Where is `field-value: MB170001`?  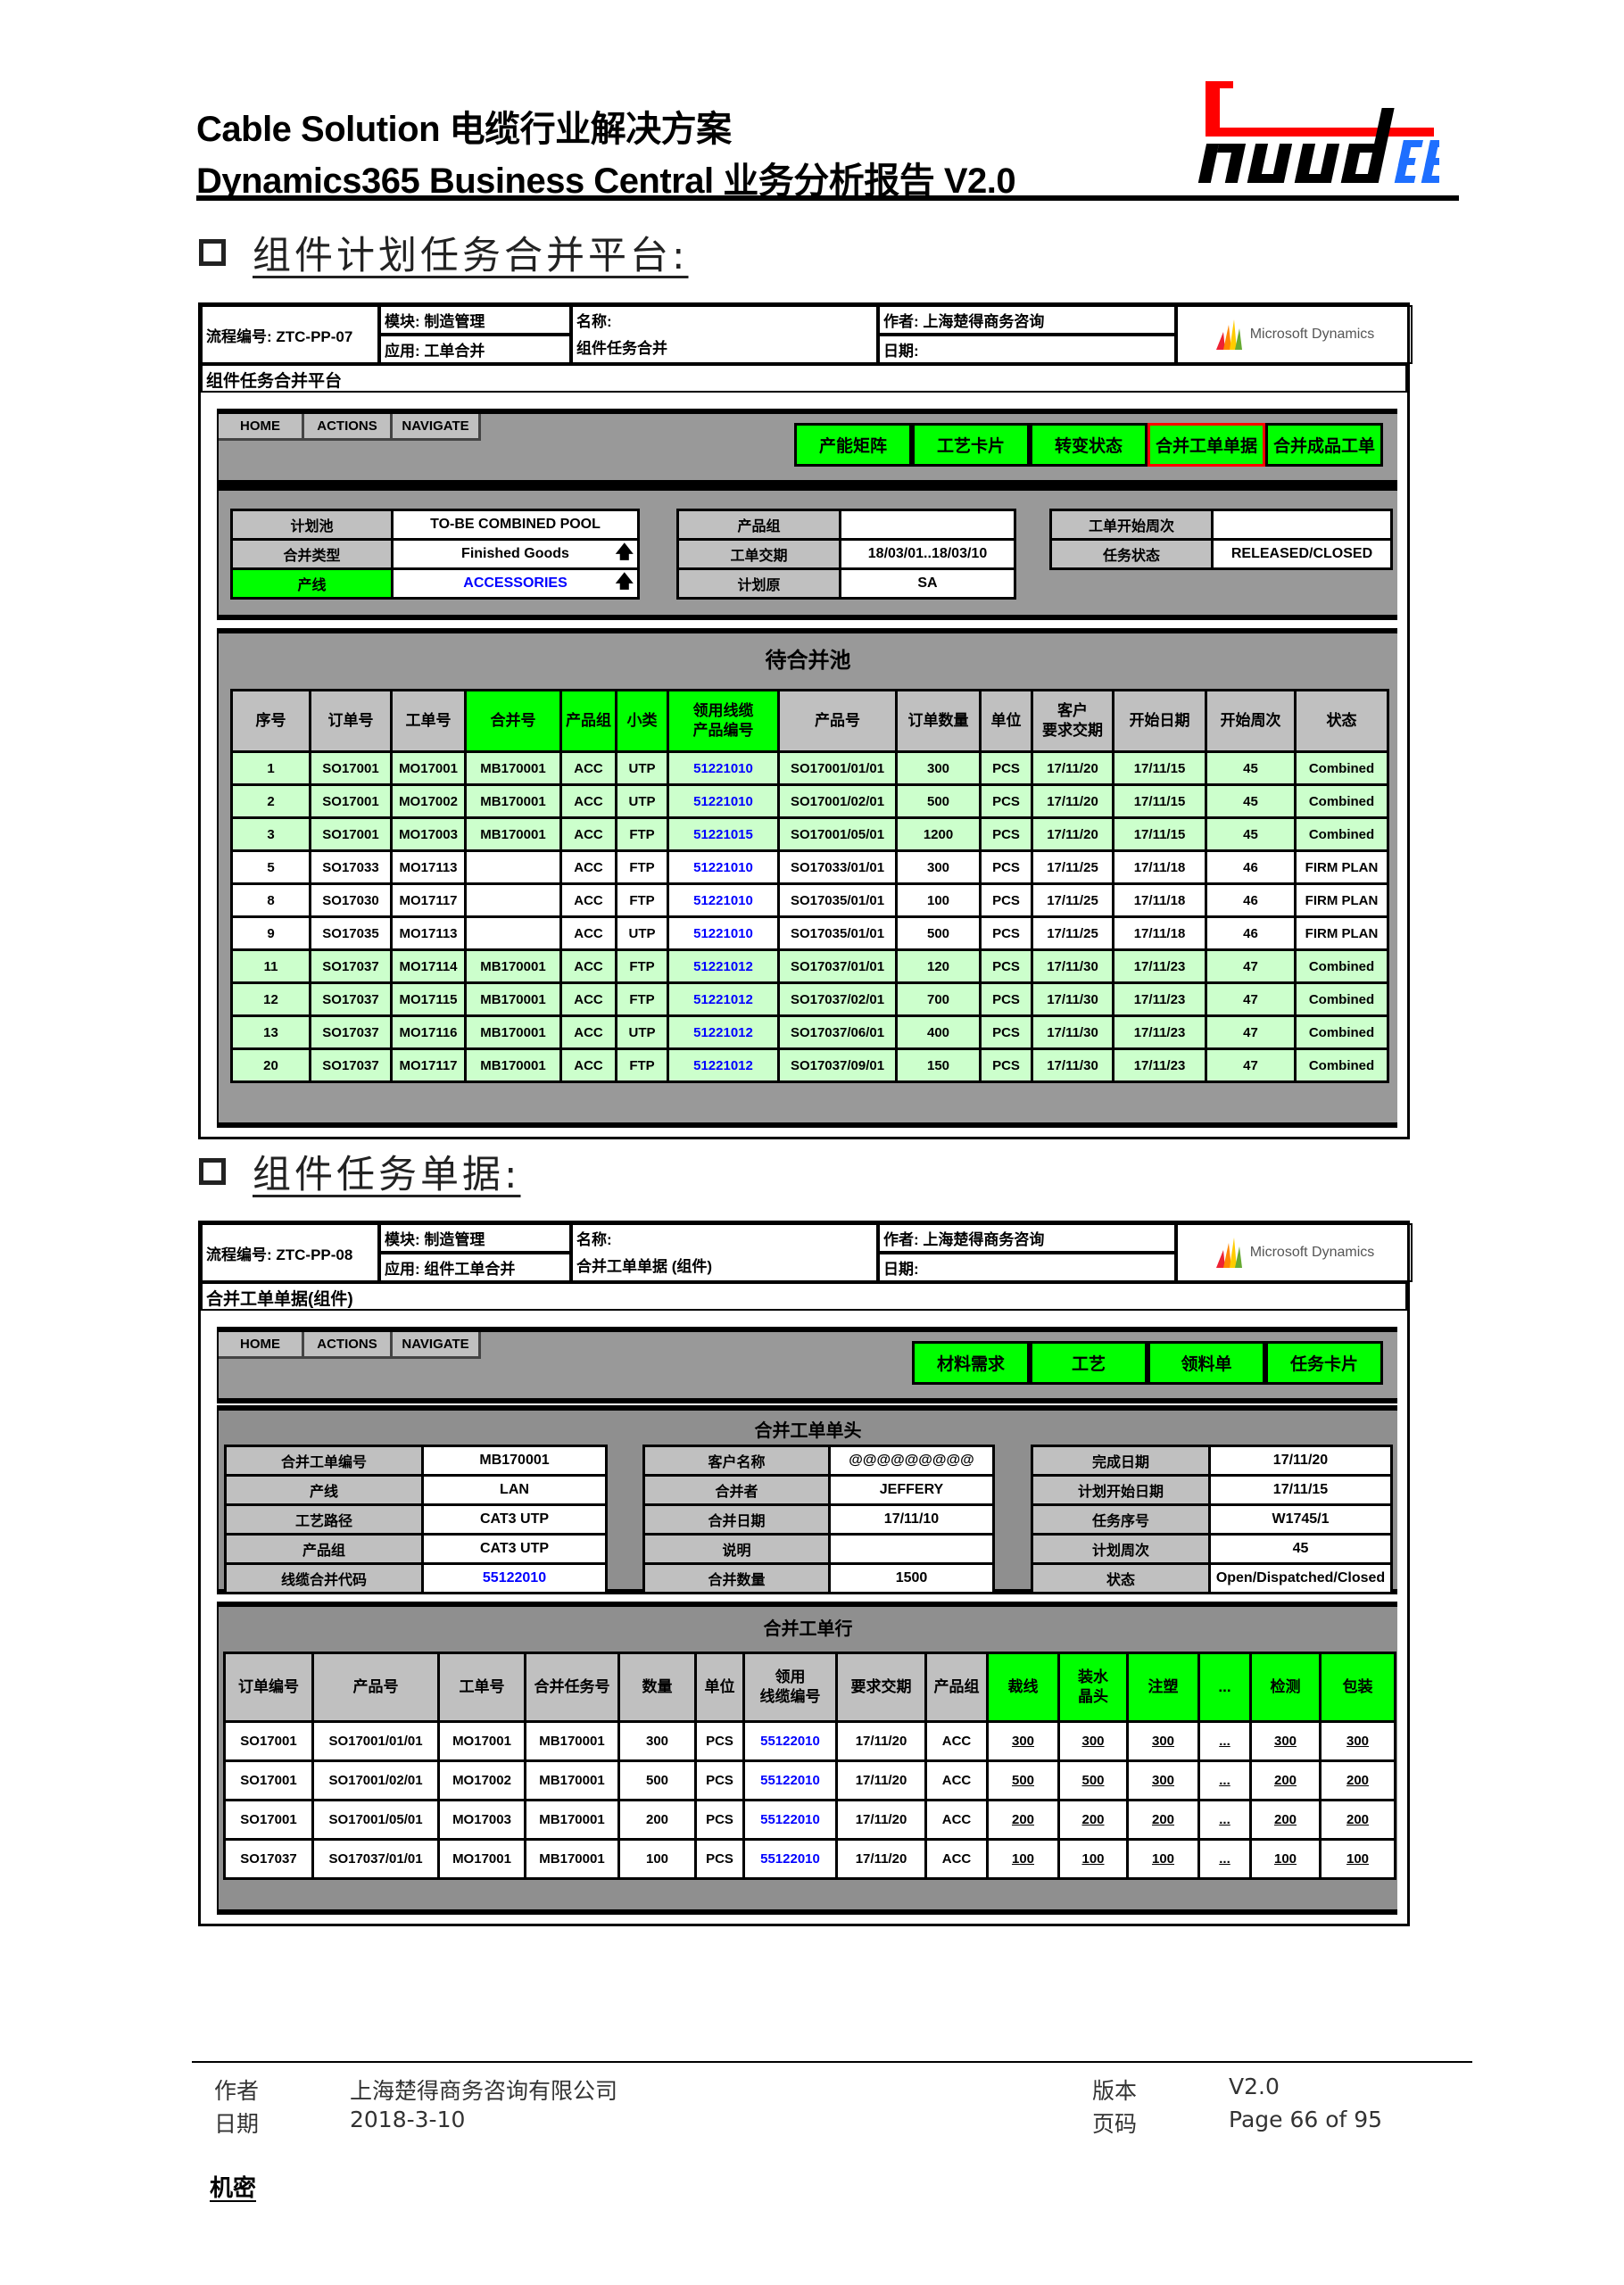
field-value: MB170001 is located at coordinates (514, 1460).